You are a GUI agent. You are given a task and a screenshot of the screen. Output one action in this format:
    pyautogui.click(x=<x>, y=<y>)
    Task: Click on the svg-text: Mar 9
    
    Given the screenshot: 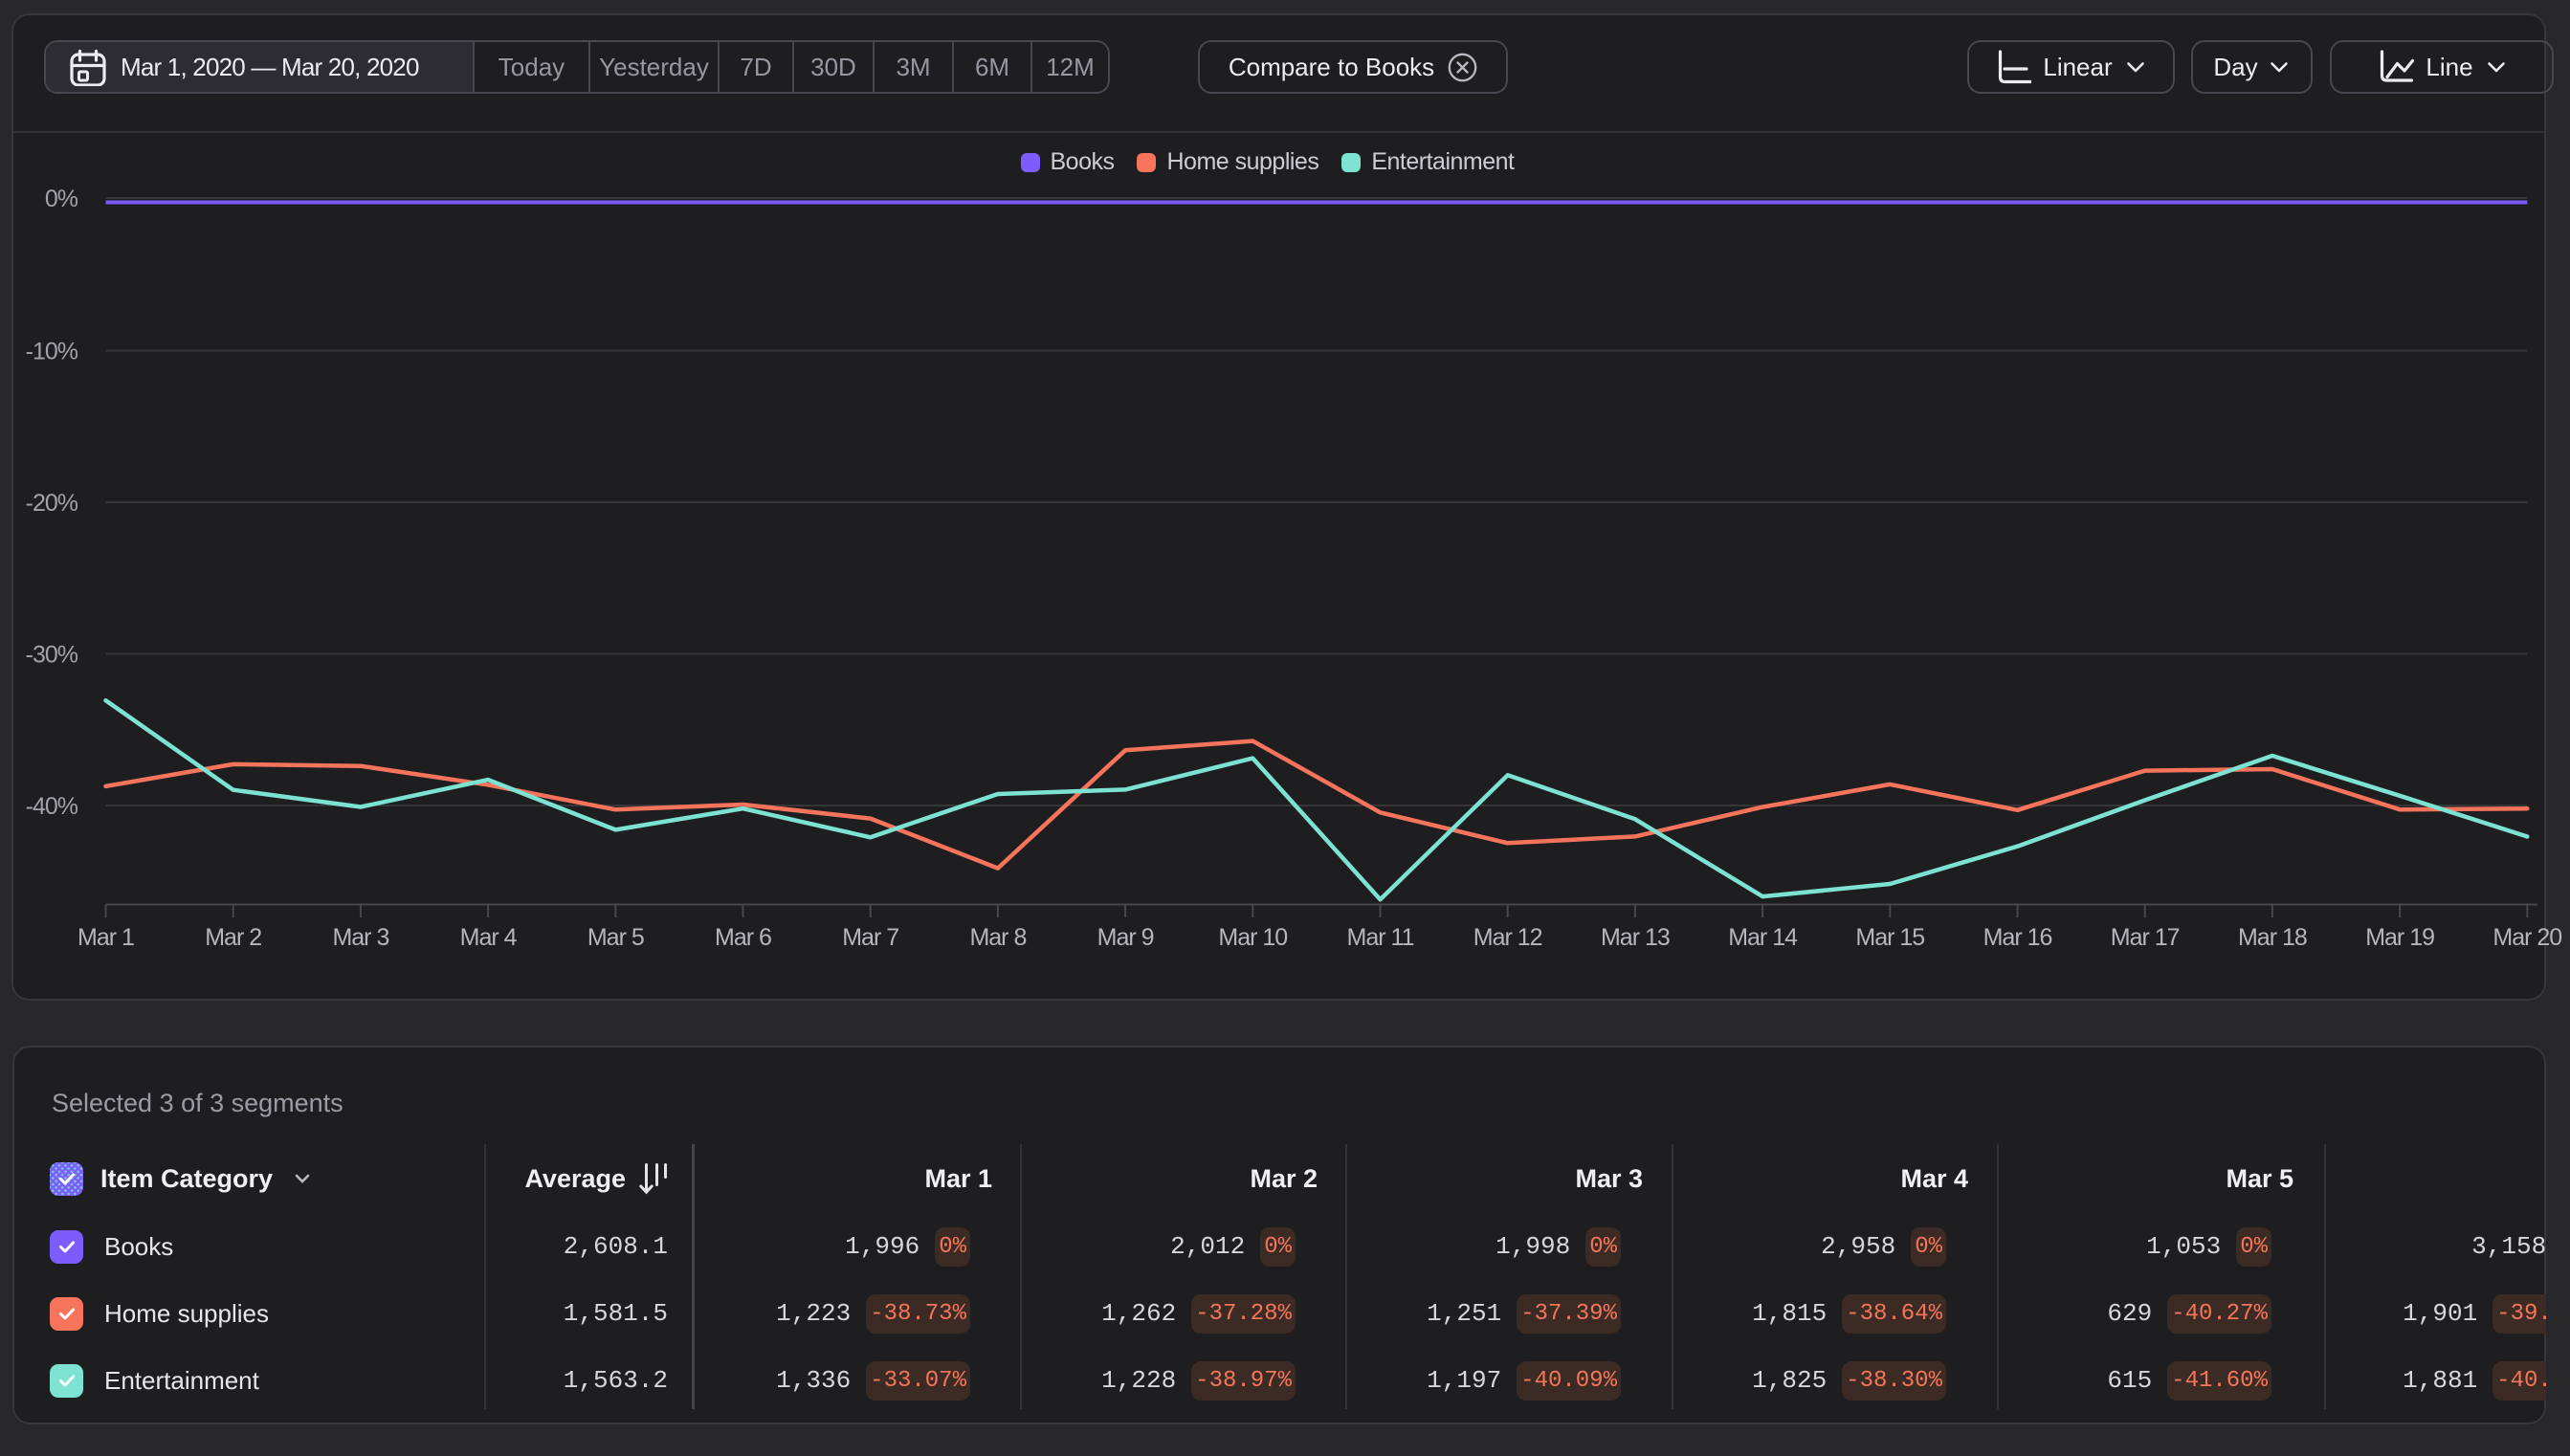 What is the action you would take?
    pyautogui.click(x=1125, y=938)
    